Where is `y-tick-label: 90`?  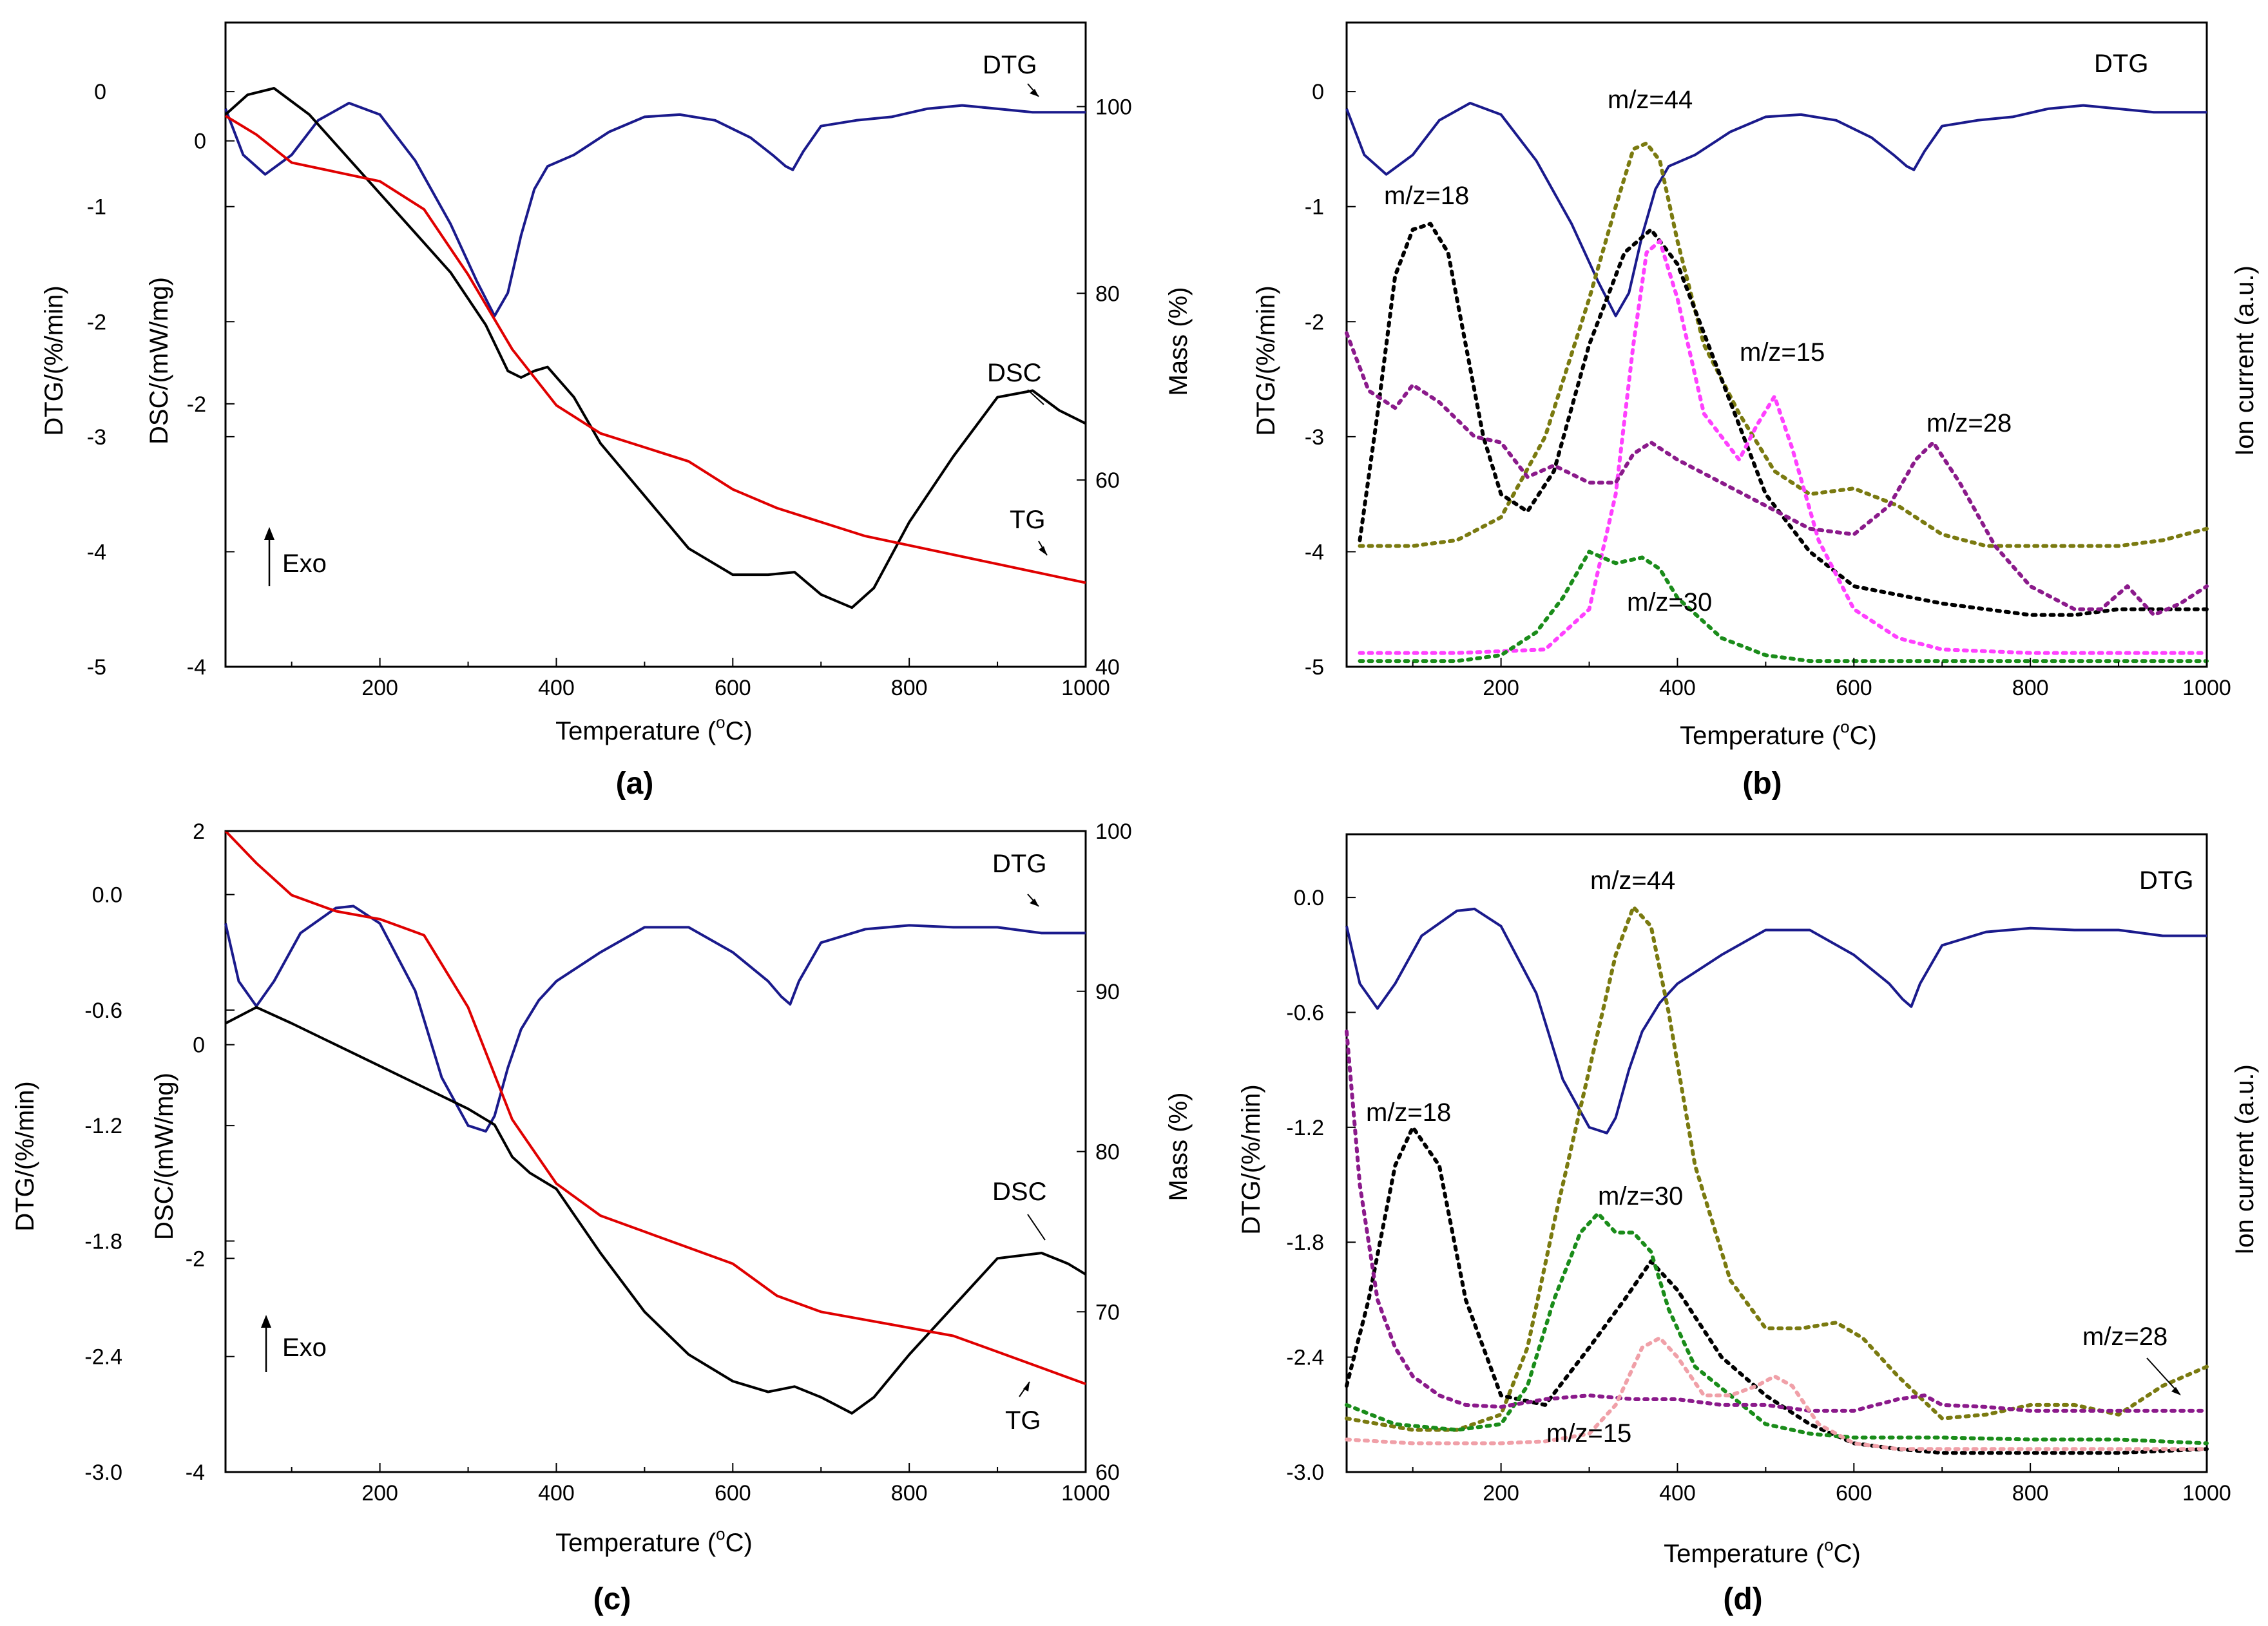 y-tick-label: 90 is located at coordinates (1107, 992).